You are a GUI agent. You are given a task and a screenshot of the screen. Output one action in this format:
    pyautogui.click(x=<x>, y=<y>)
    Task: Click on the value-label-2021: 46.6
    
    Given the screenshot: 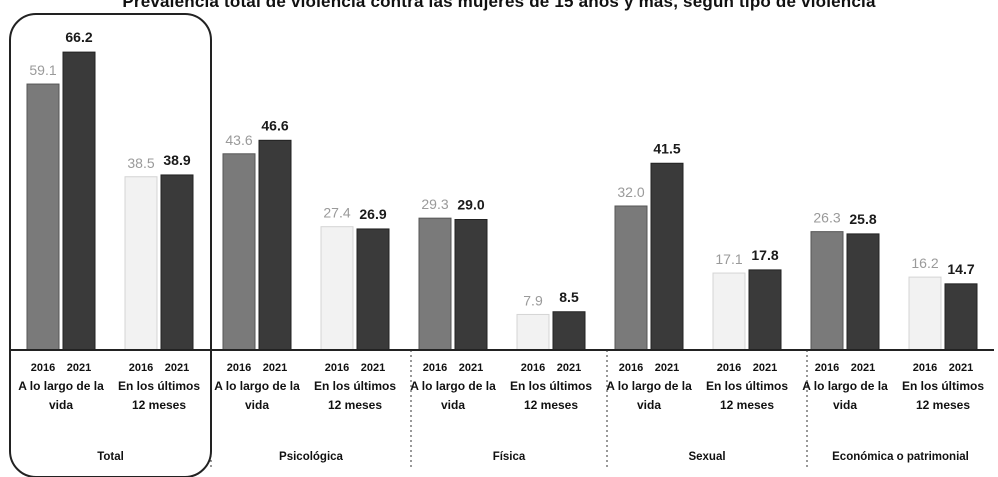 What is the action you would take?
    pyautogui.click(x=274, y=125)
    